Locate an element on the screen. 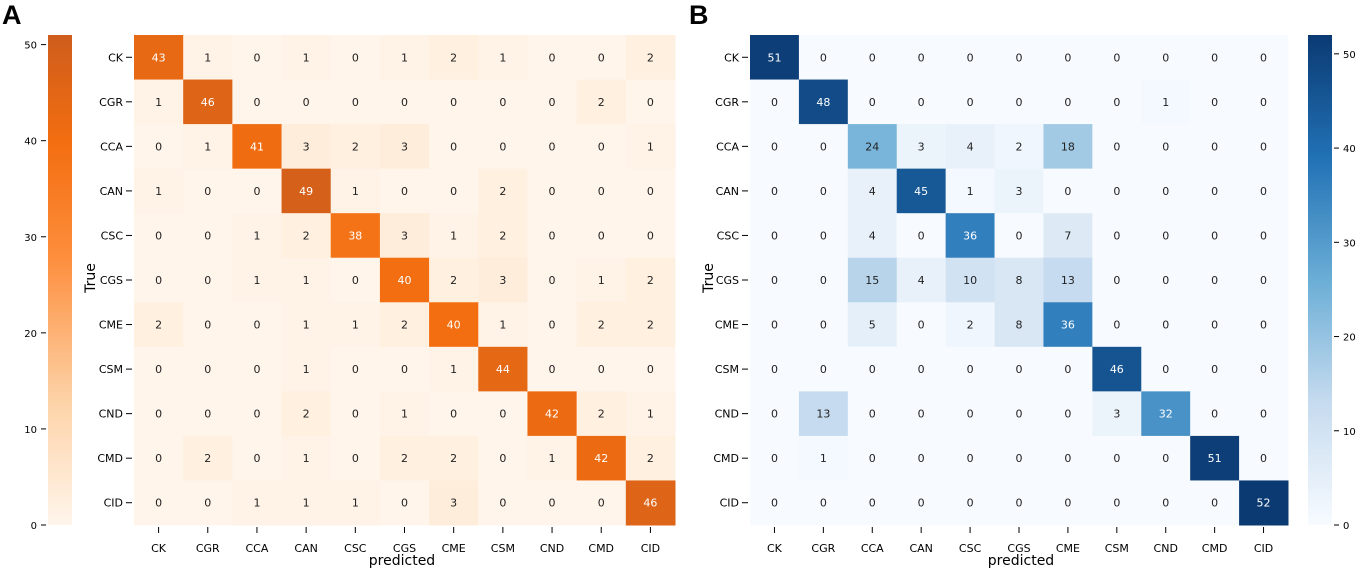  cell-CME-CND is located at coordinates (1166, 325).